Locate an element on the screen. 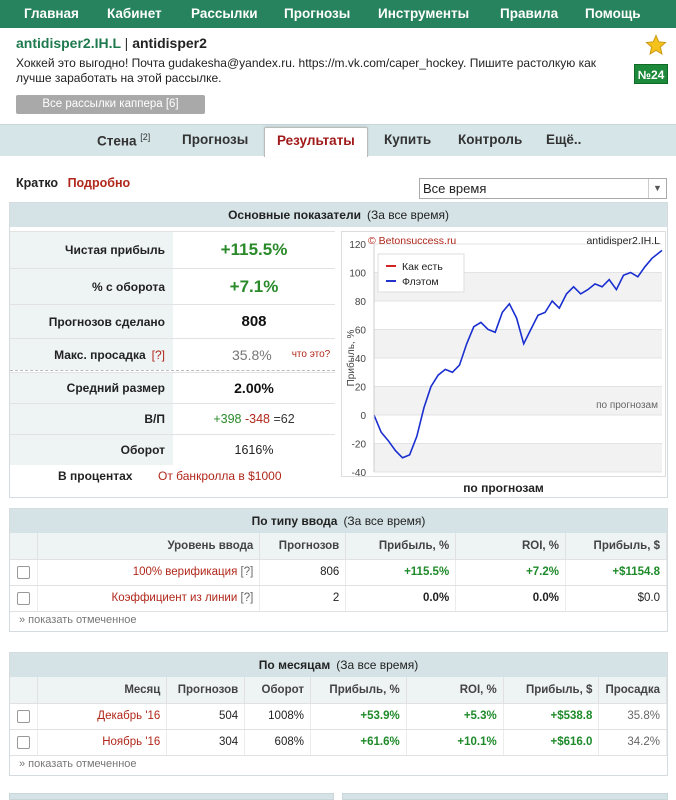  by-month-title: По месяцам is located at coordinates (294, 665).